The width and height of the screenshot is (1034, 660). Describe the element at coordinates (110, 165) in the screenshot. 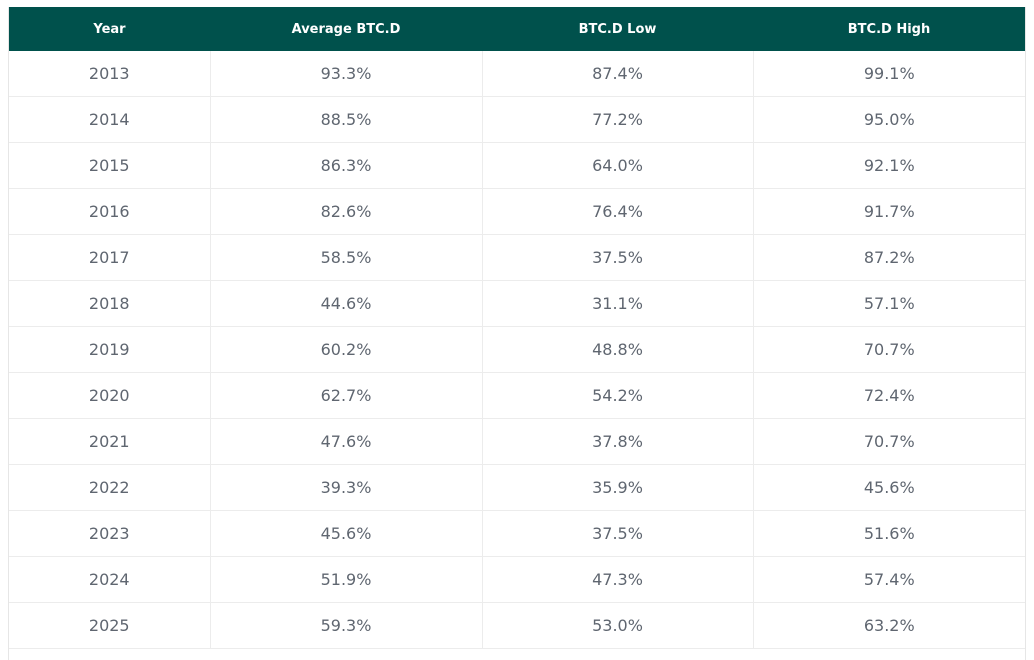

I see `year-cell: 2015` at that location.